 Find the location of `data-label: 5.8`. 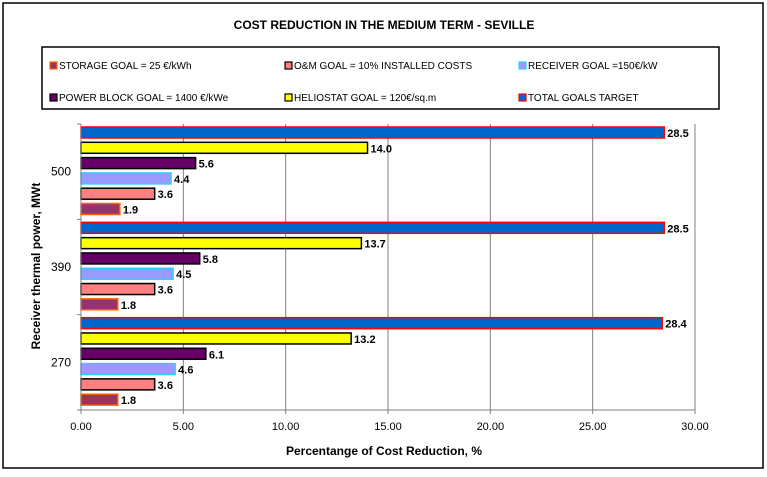

data-label: 5.8 is located at coordinates (210, 260).